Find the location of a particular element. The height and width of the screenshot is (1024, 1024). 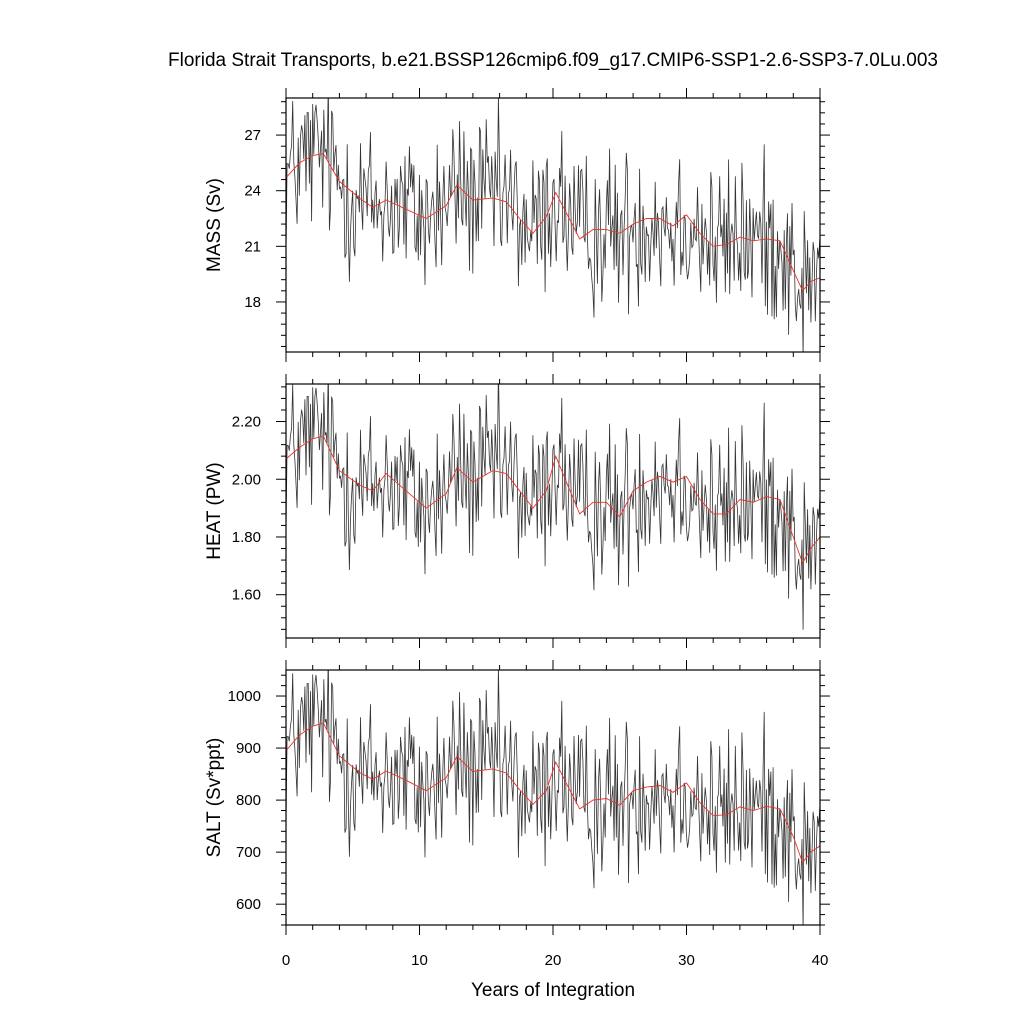

mass-y-tick-label: 21 is located at coordinates (252, 246).